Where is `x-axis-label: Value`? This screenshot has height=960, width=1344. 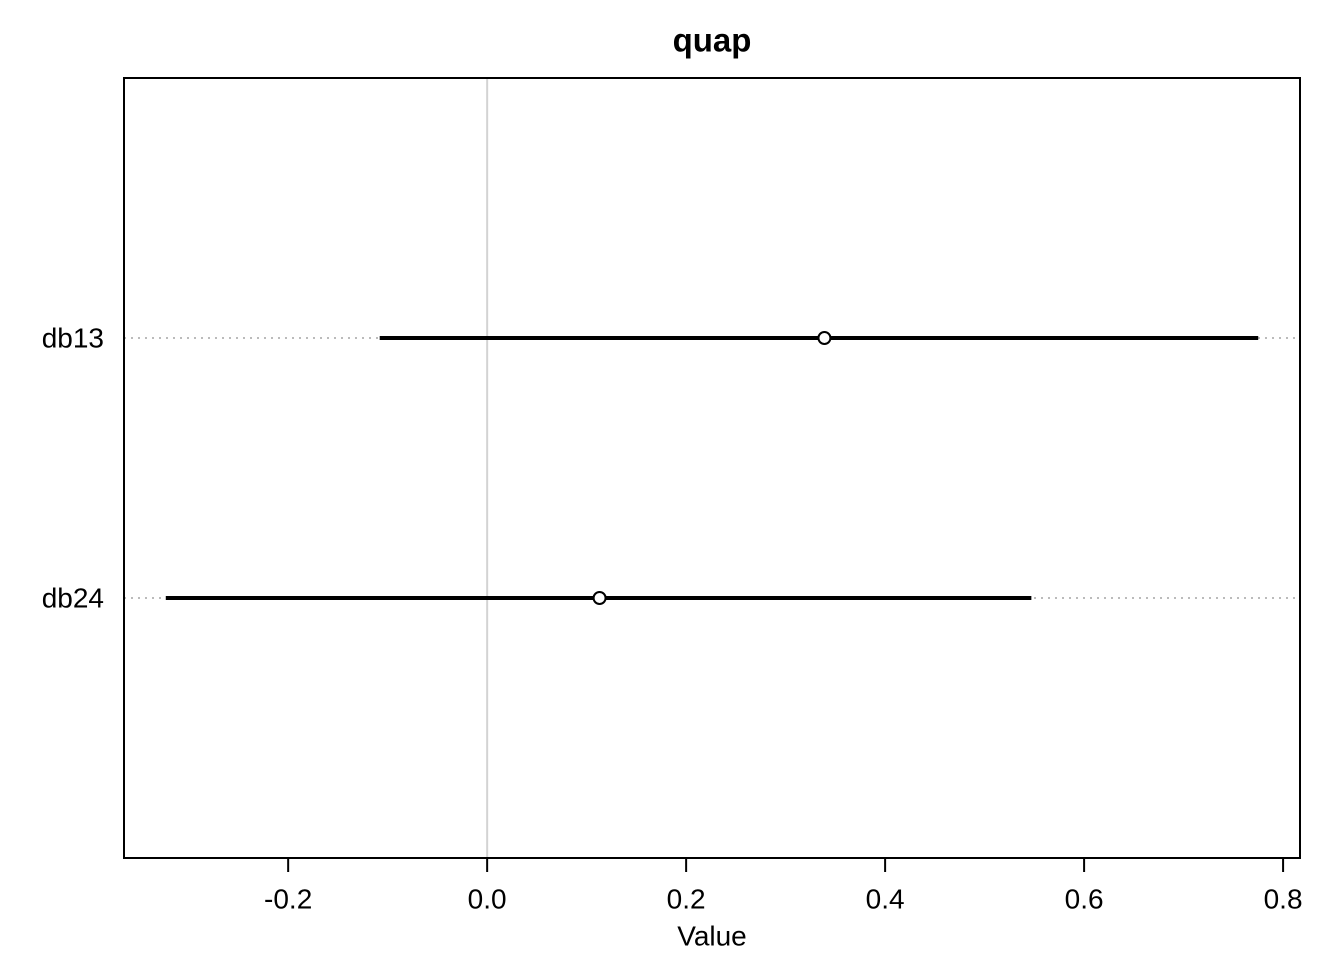
x-axis-label: Value is located at coordinates (712, 935).